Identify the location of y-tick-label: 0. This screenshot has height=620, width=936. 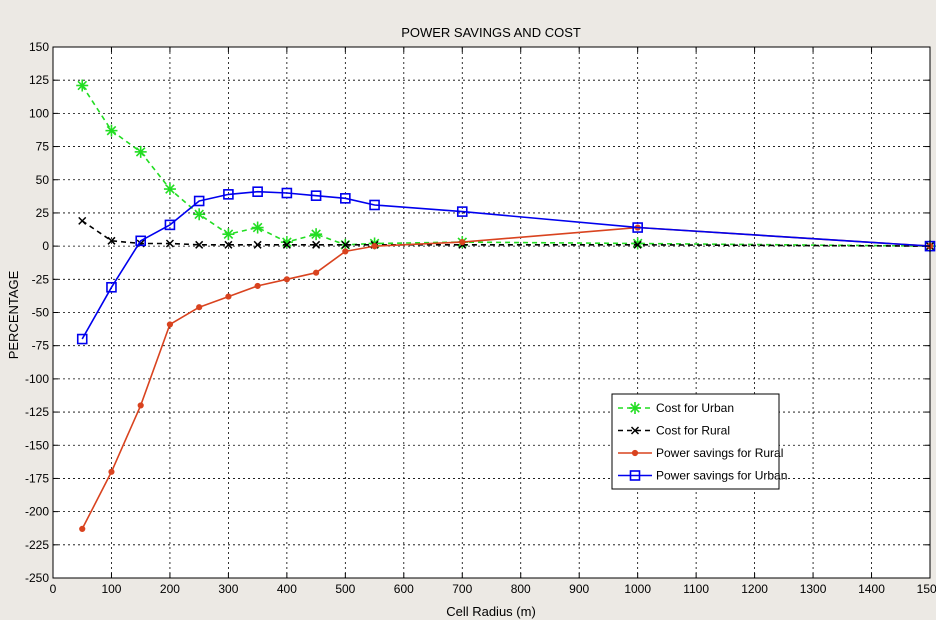
(45, 246).